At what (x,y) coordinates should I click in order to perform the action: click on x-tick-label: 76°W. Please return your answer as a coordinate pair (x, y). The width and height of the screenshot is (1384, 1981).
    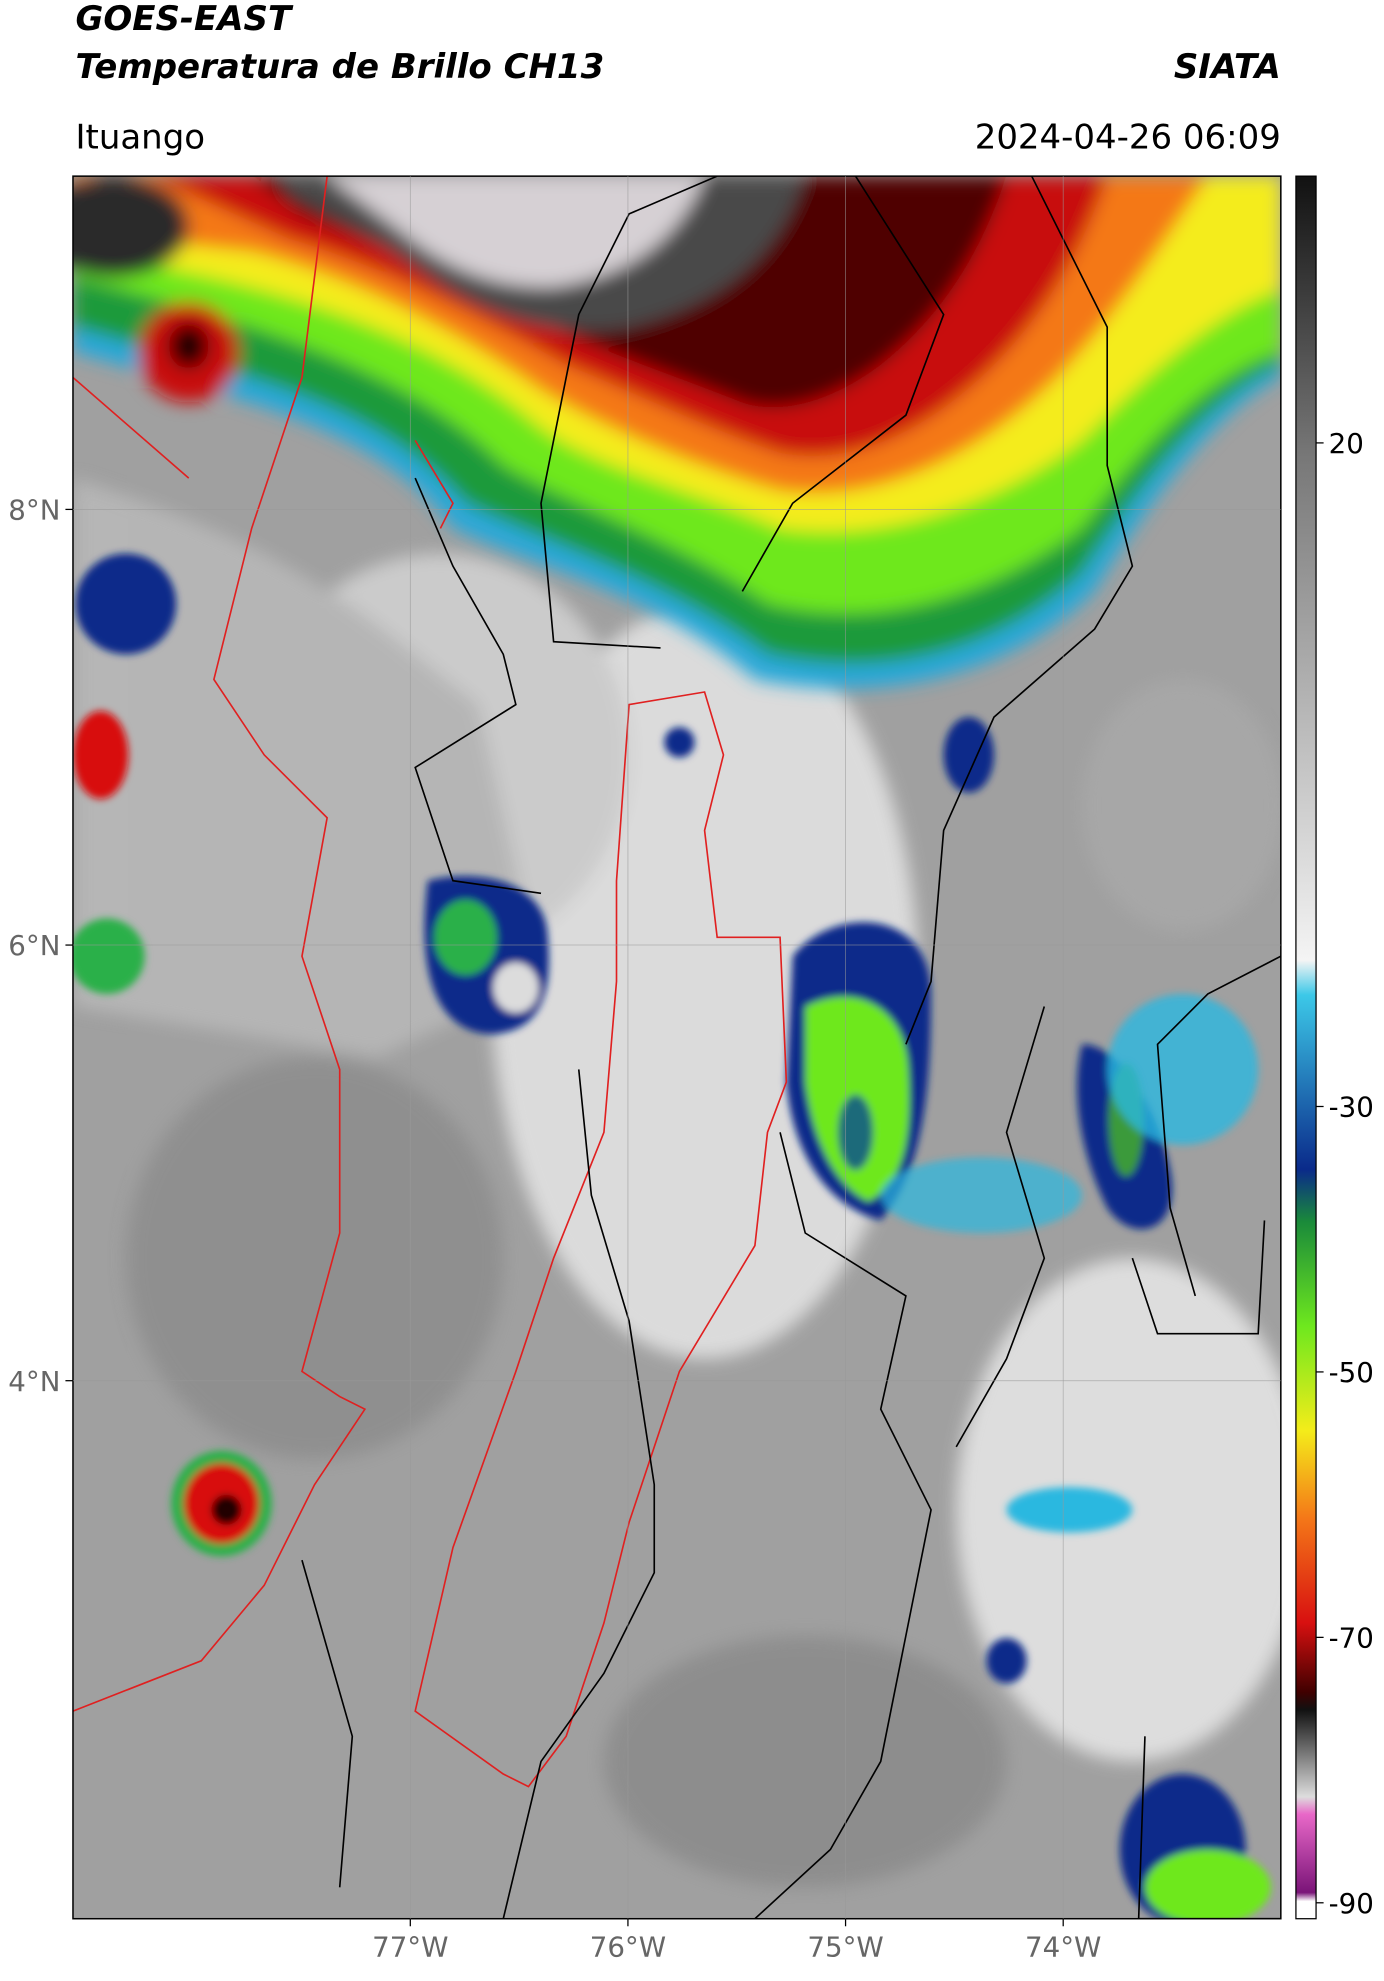
    Looking at the image, I should click on (628, 1946).